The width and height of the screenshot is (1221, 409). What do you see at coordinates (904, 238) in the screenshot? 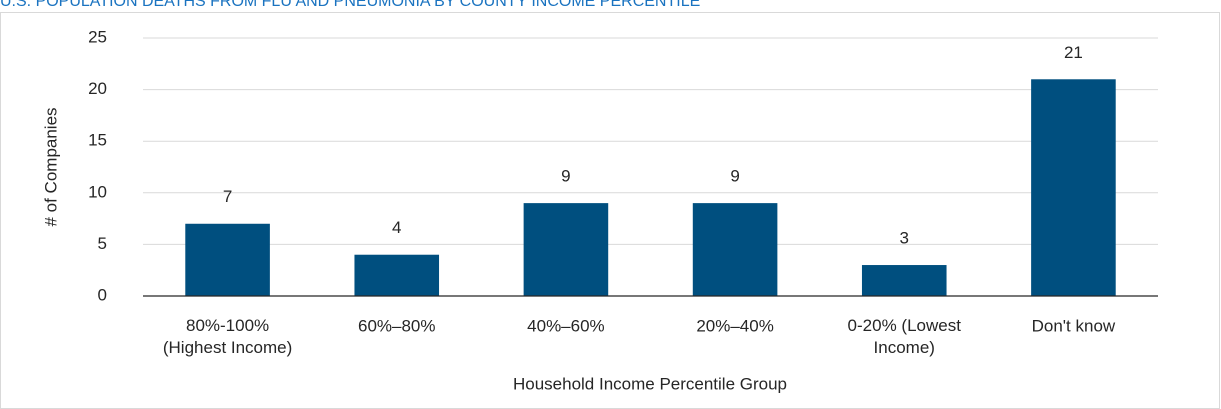
I see `data-label: 3` at bounding box center [904, 238].